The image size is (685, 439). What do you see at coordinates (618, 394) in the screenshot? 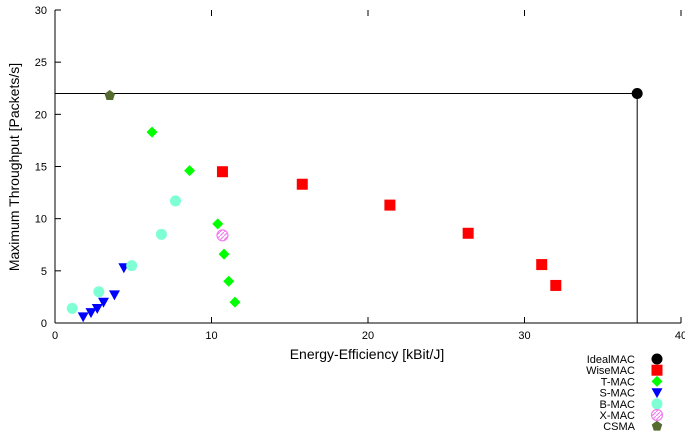
I see `legend-label-s-mac: S-MAC` at bounding box center [618, 394].